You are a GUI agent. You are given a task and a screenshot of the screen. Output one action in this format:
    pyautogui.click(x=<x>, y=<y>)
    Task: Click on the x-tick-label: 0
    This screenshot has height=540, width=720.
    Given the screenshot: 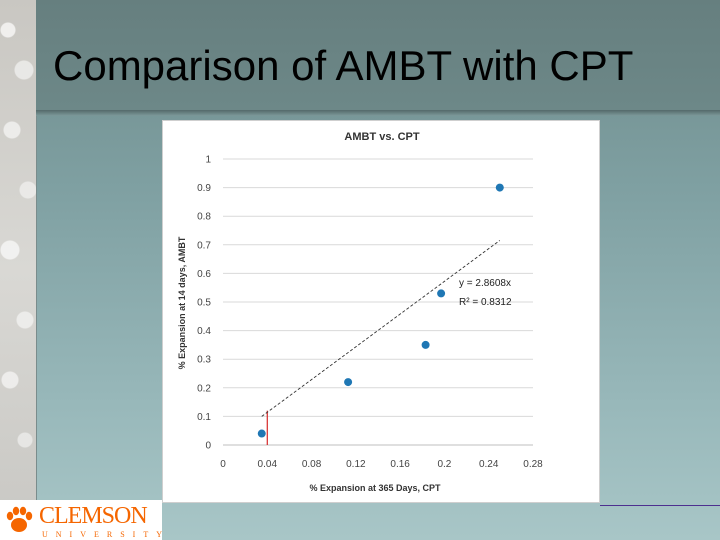 What is the action you would take?
    pyautogui.click(x=223, y=464)
    